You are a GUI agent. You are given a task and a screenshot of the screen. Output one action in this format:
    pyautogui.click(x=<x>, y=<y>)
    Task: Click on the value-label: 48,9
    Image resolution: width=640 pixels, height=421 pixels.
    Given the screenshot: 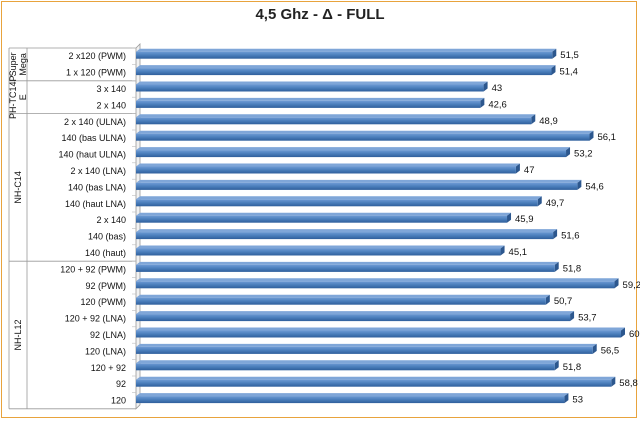 What is the action you would take?
    pyautogui.click(x=548, y=121)
    